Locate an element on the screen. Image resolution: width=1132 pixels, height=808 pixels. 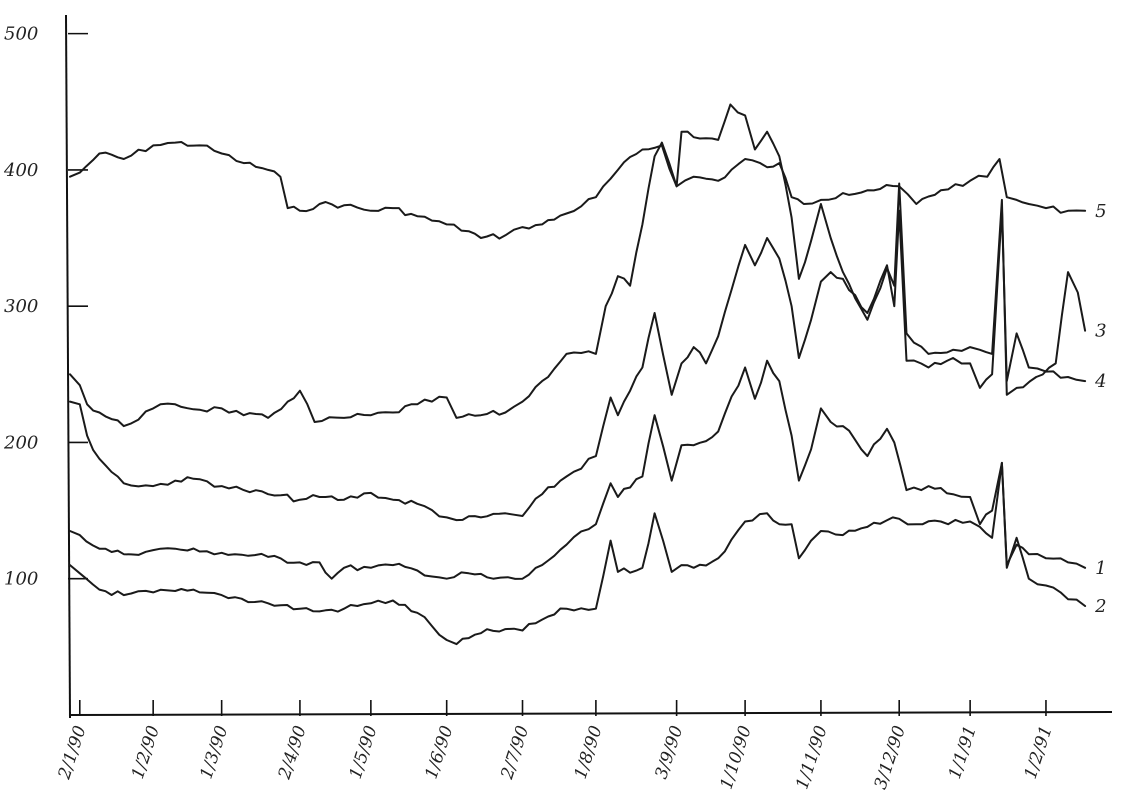
series-label-4: 4 is located at coordinates (1100, 381).